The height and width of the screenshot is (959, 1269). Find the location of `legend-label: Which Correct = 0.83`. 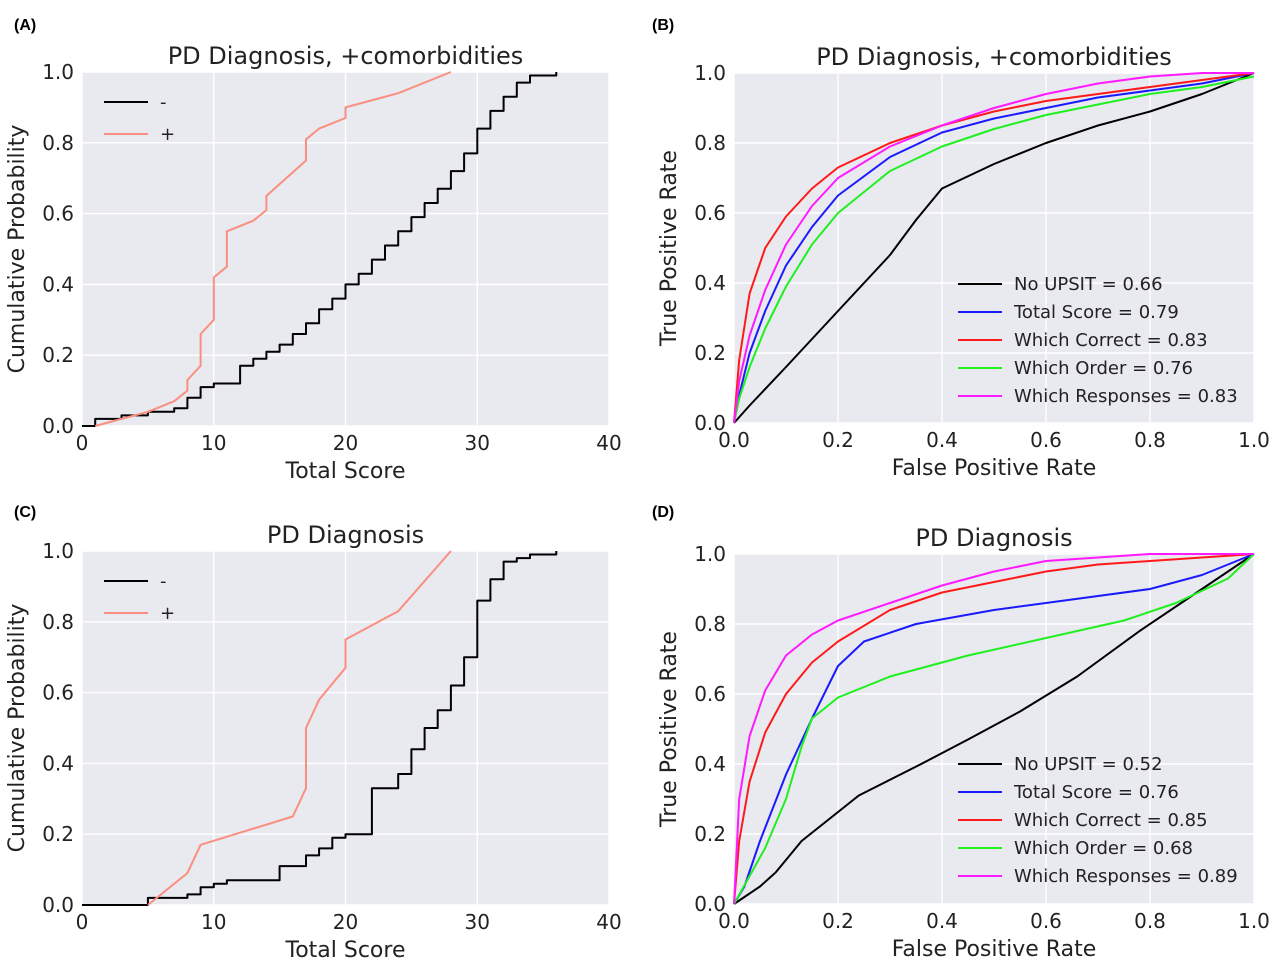

legend-label: Which Correct = 0.83 is located at coordinates (1111, 340).